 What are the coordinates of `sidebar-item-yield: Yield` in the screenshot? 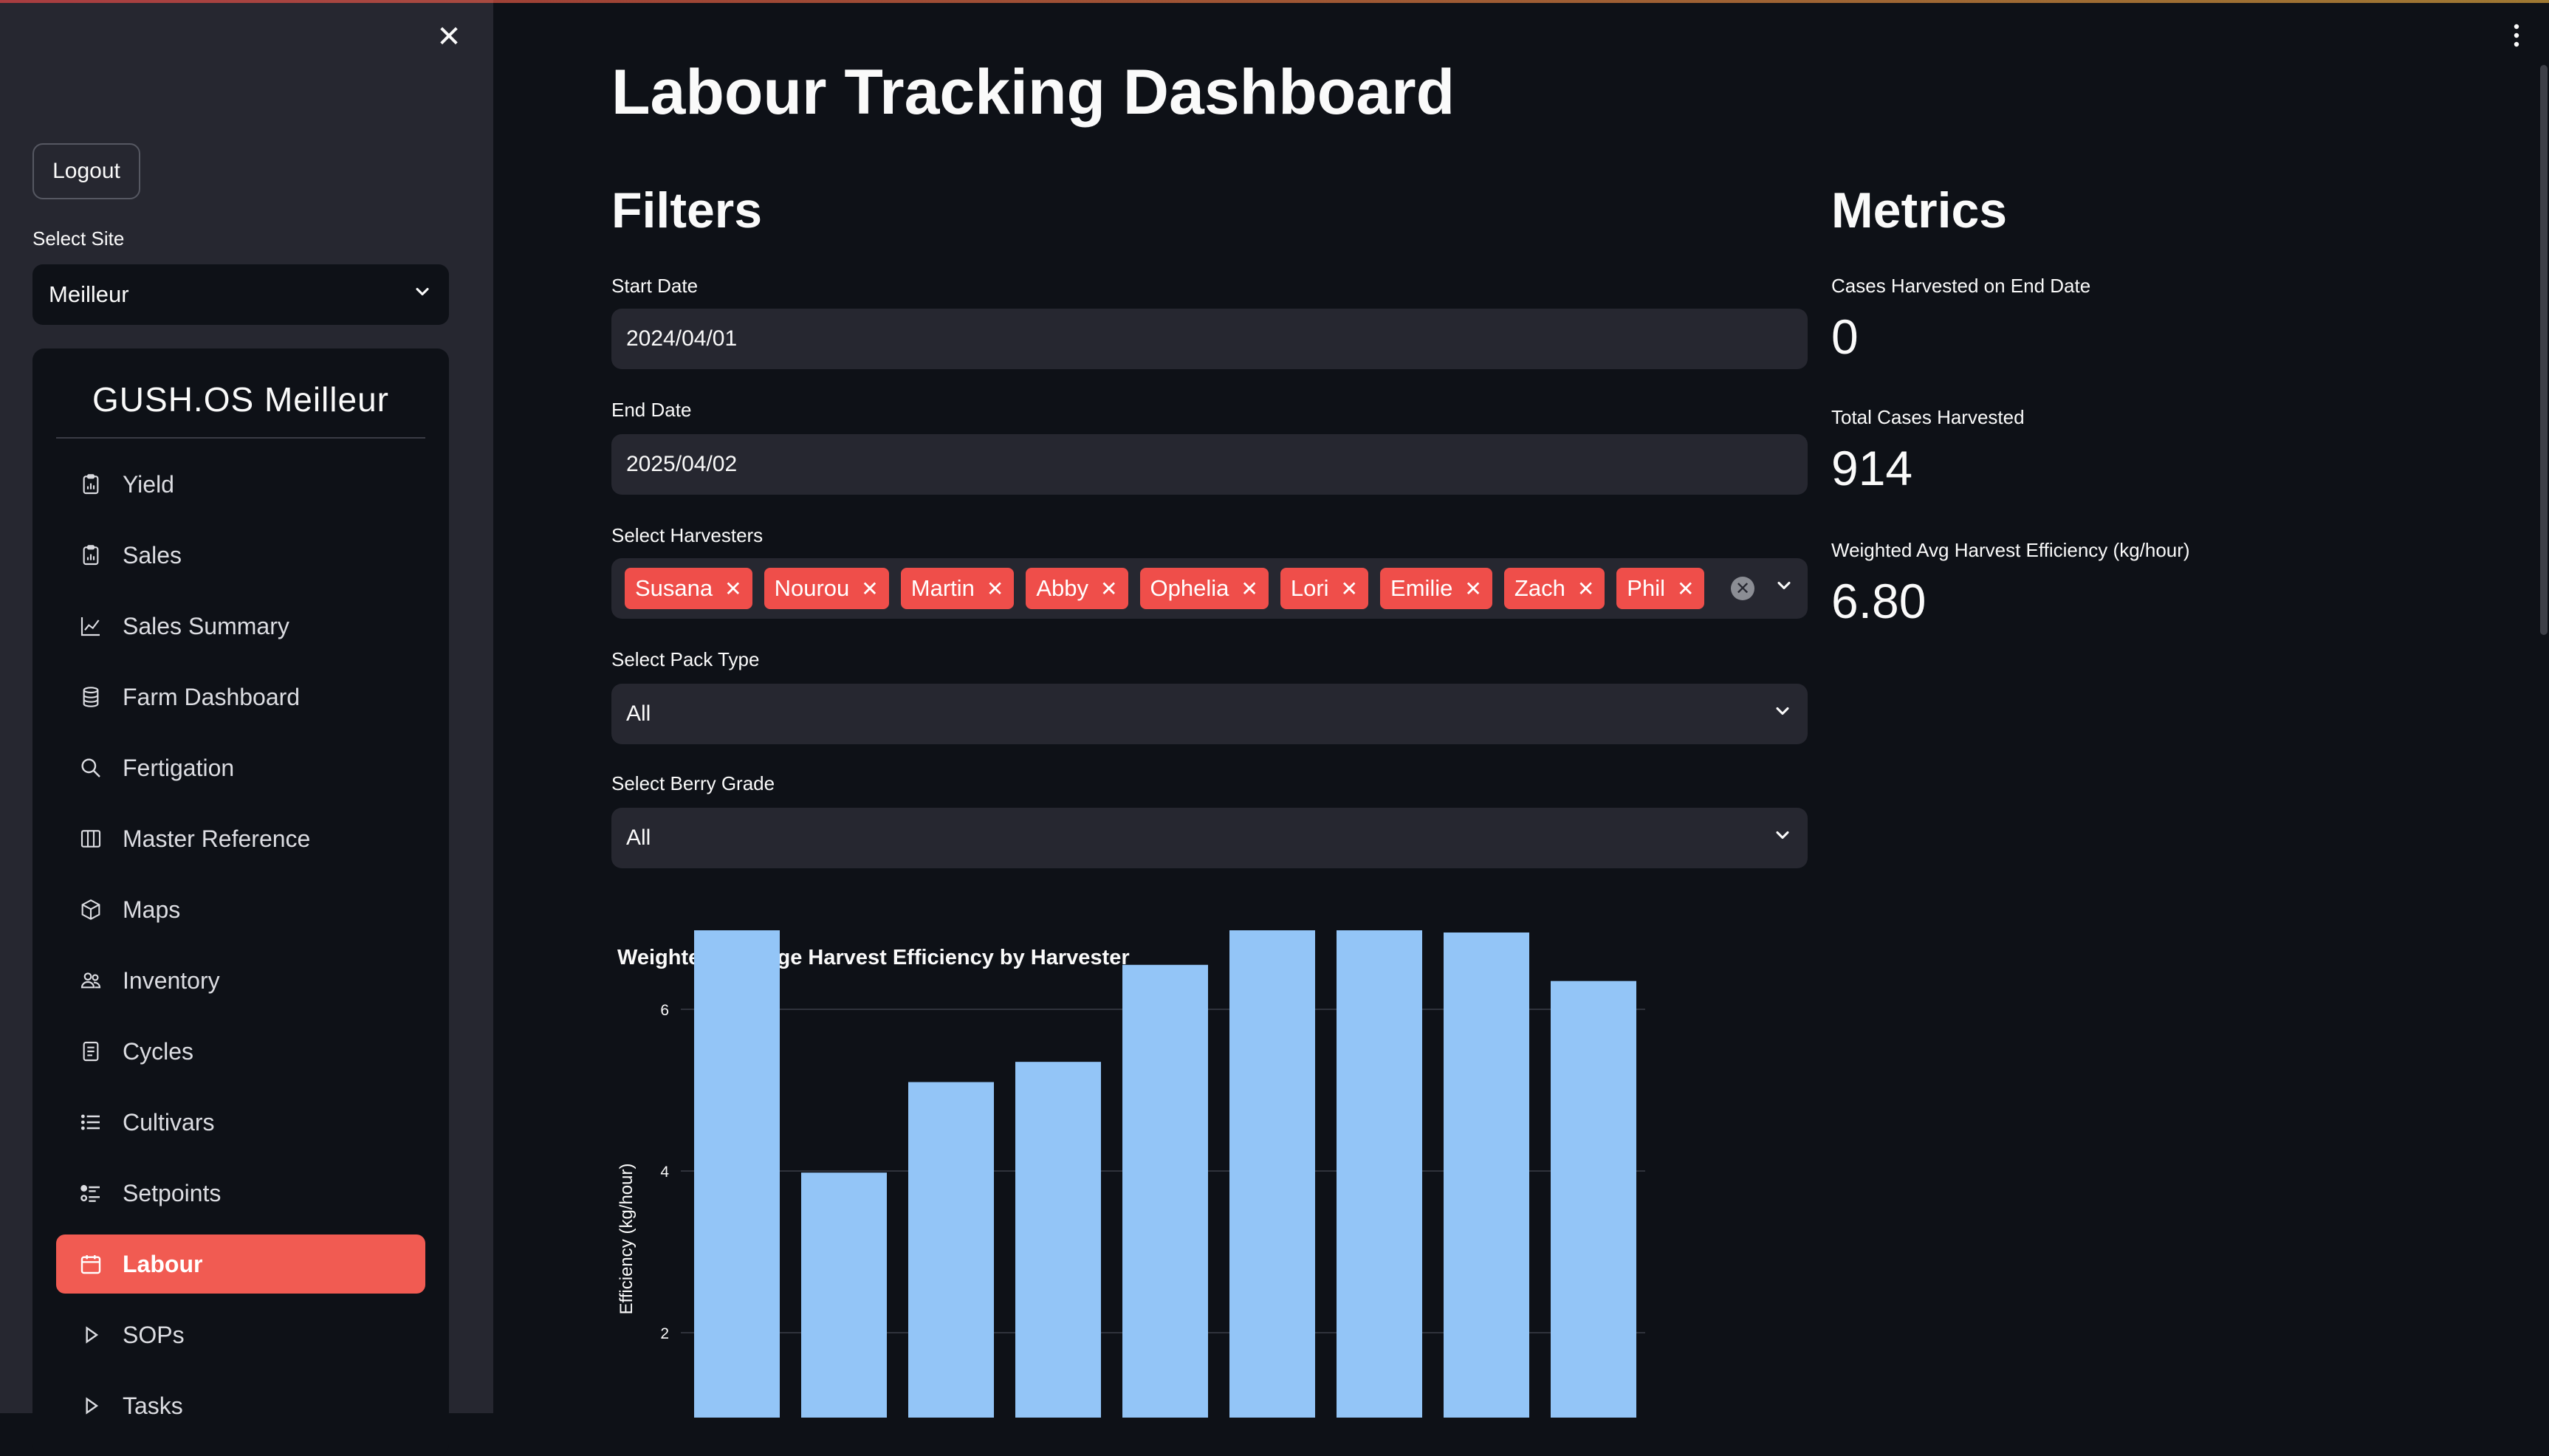 It's located at (240, 485).